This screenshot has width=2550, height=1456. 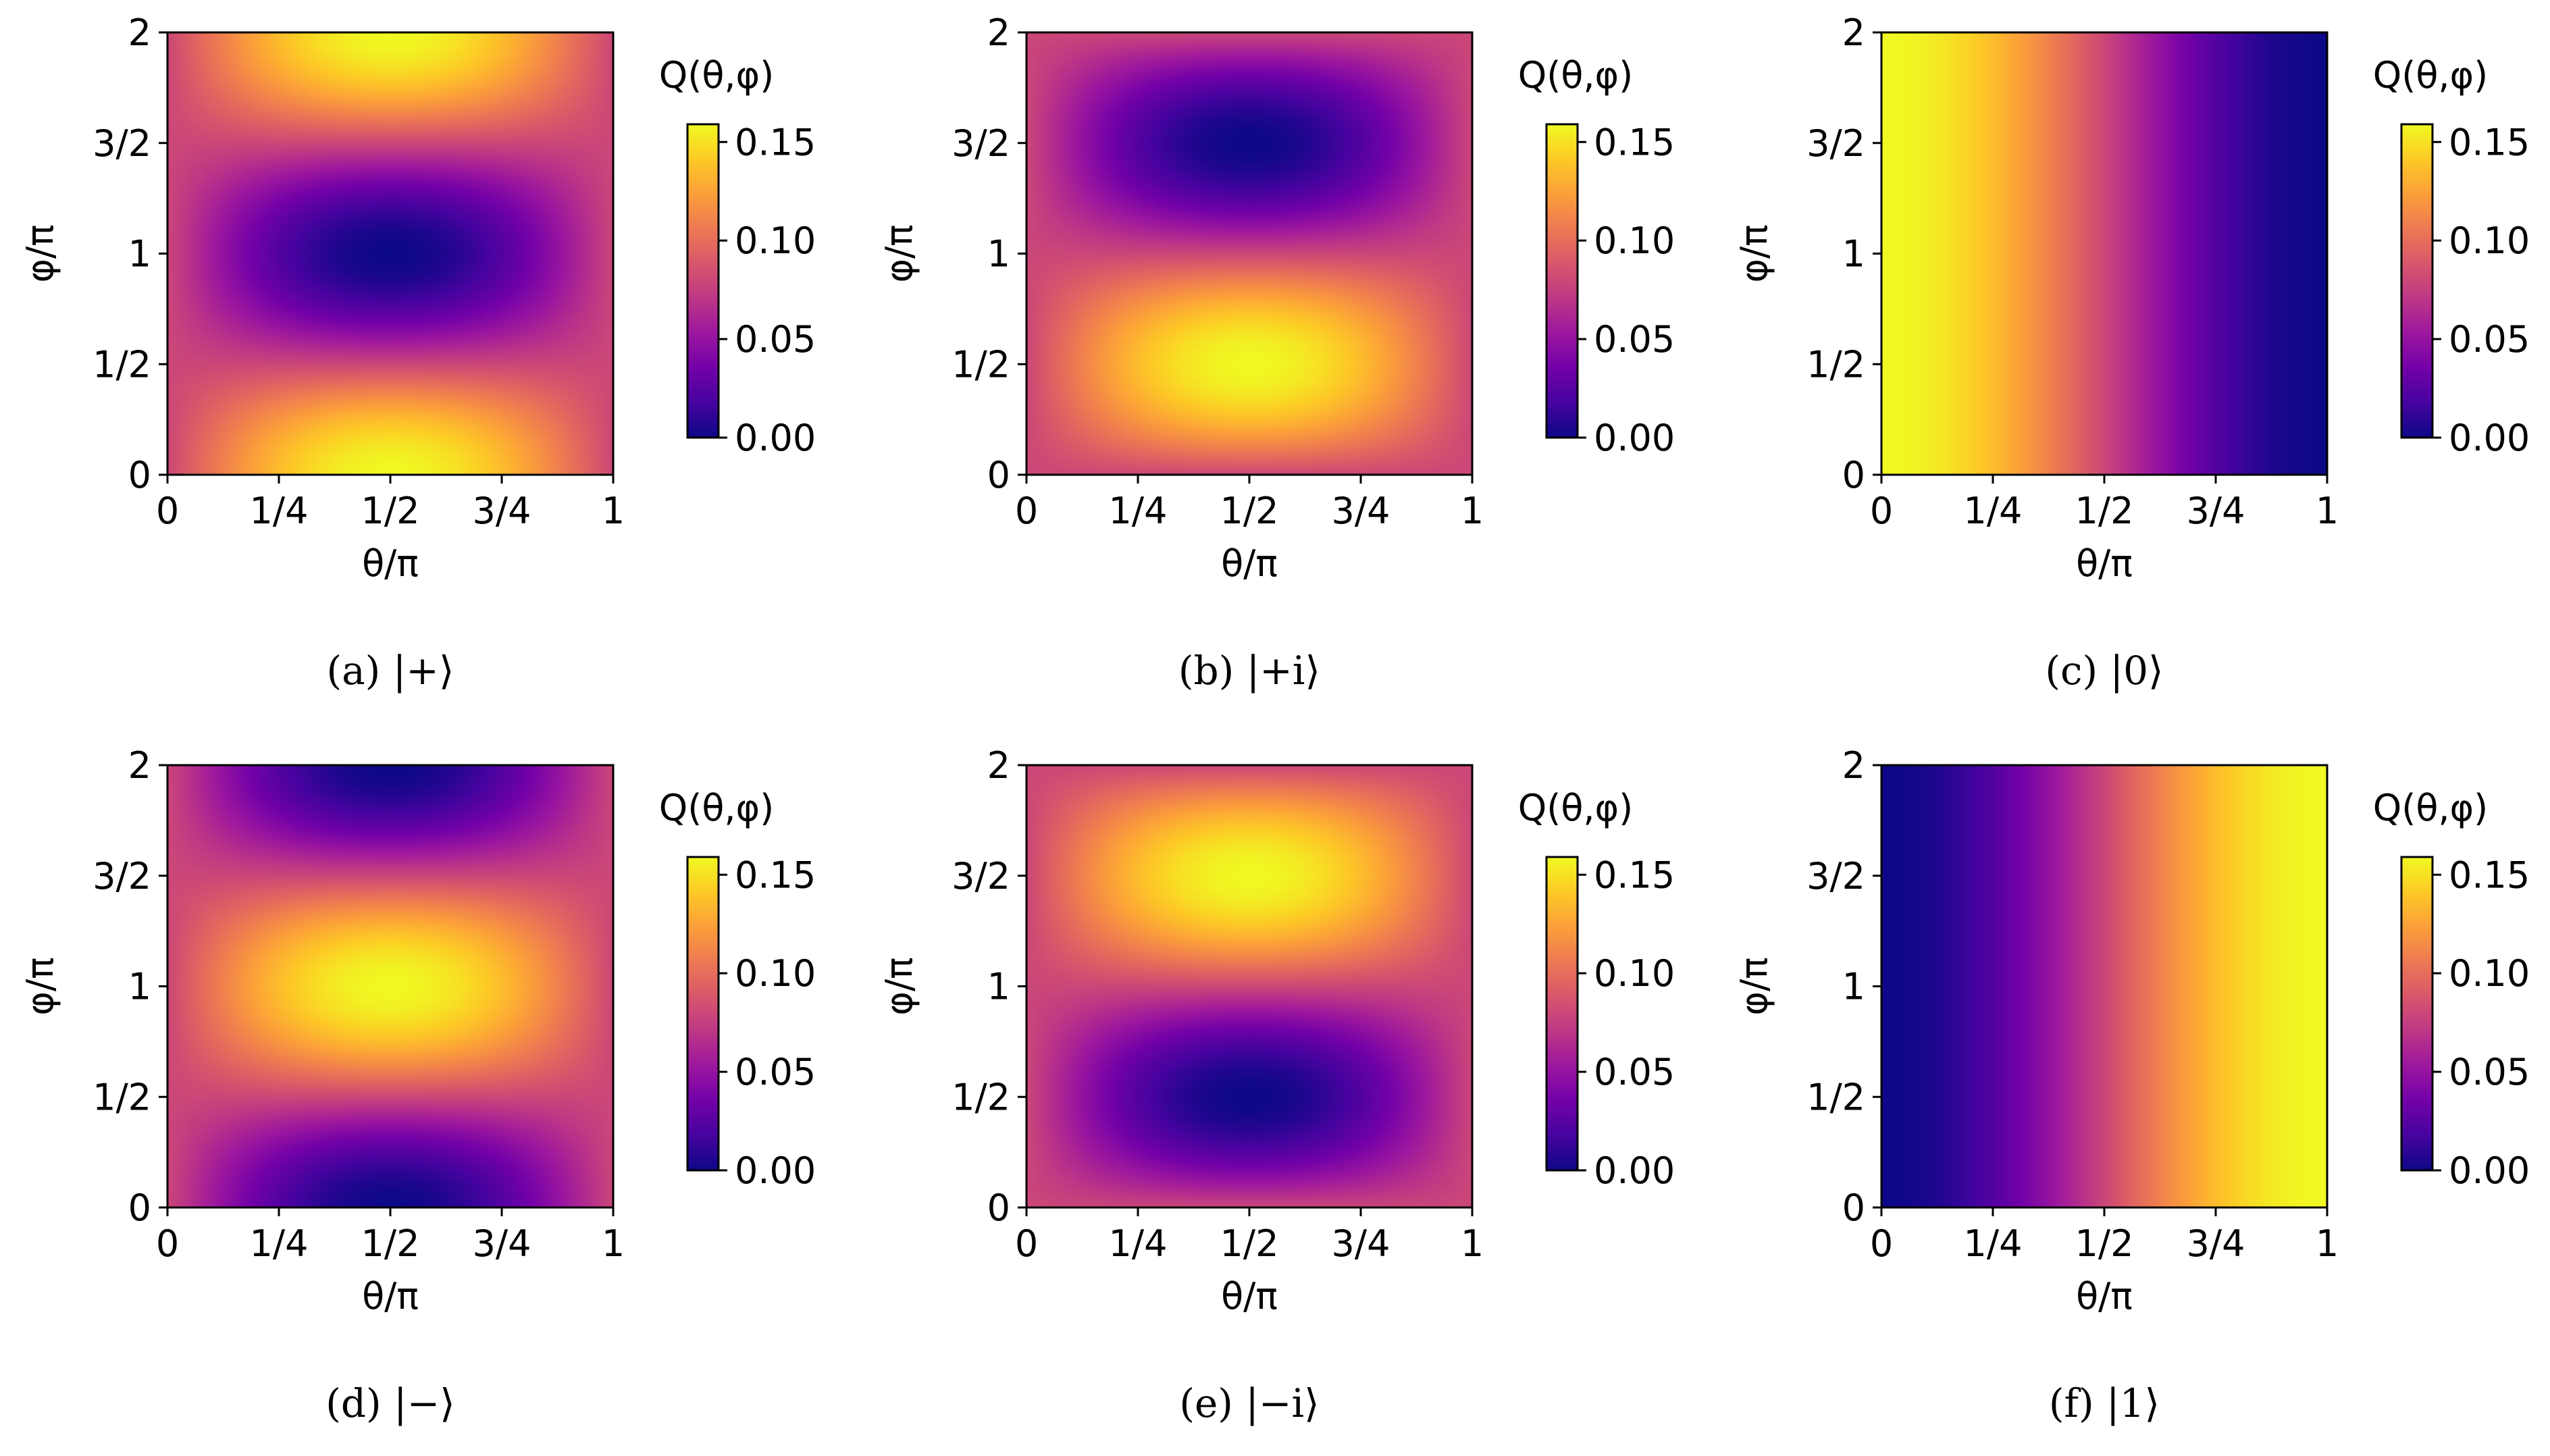 What do you see at coordinates (1249, 1403) in the screenshot?
I see `panel-caption: (e) |−i⟩` at bounding box center [1249, 1403].